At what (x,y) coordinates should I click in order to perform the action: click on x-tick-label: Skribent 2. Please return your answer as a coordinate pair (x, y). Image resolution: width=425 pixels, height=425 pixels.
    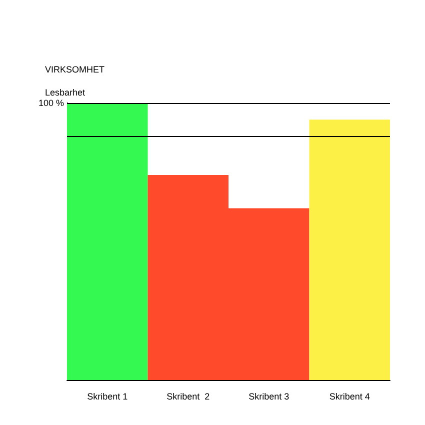
    Looking at the image, I should click on (188, 397).